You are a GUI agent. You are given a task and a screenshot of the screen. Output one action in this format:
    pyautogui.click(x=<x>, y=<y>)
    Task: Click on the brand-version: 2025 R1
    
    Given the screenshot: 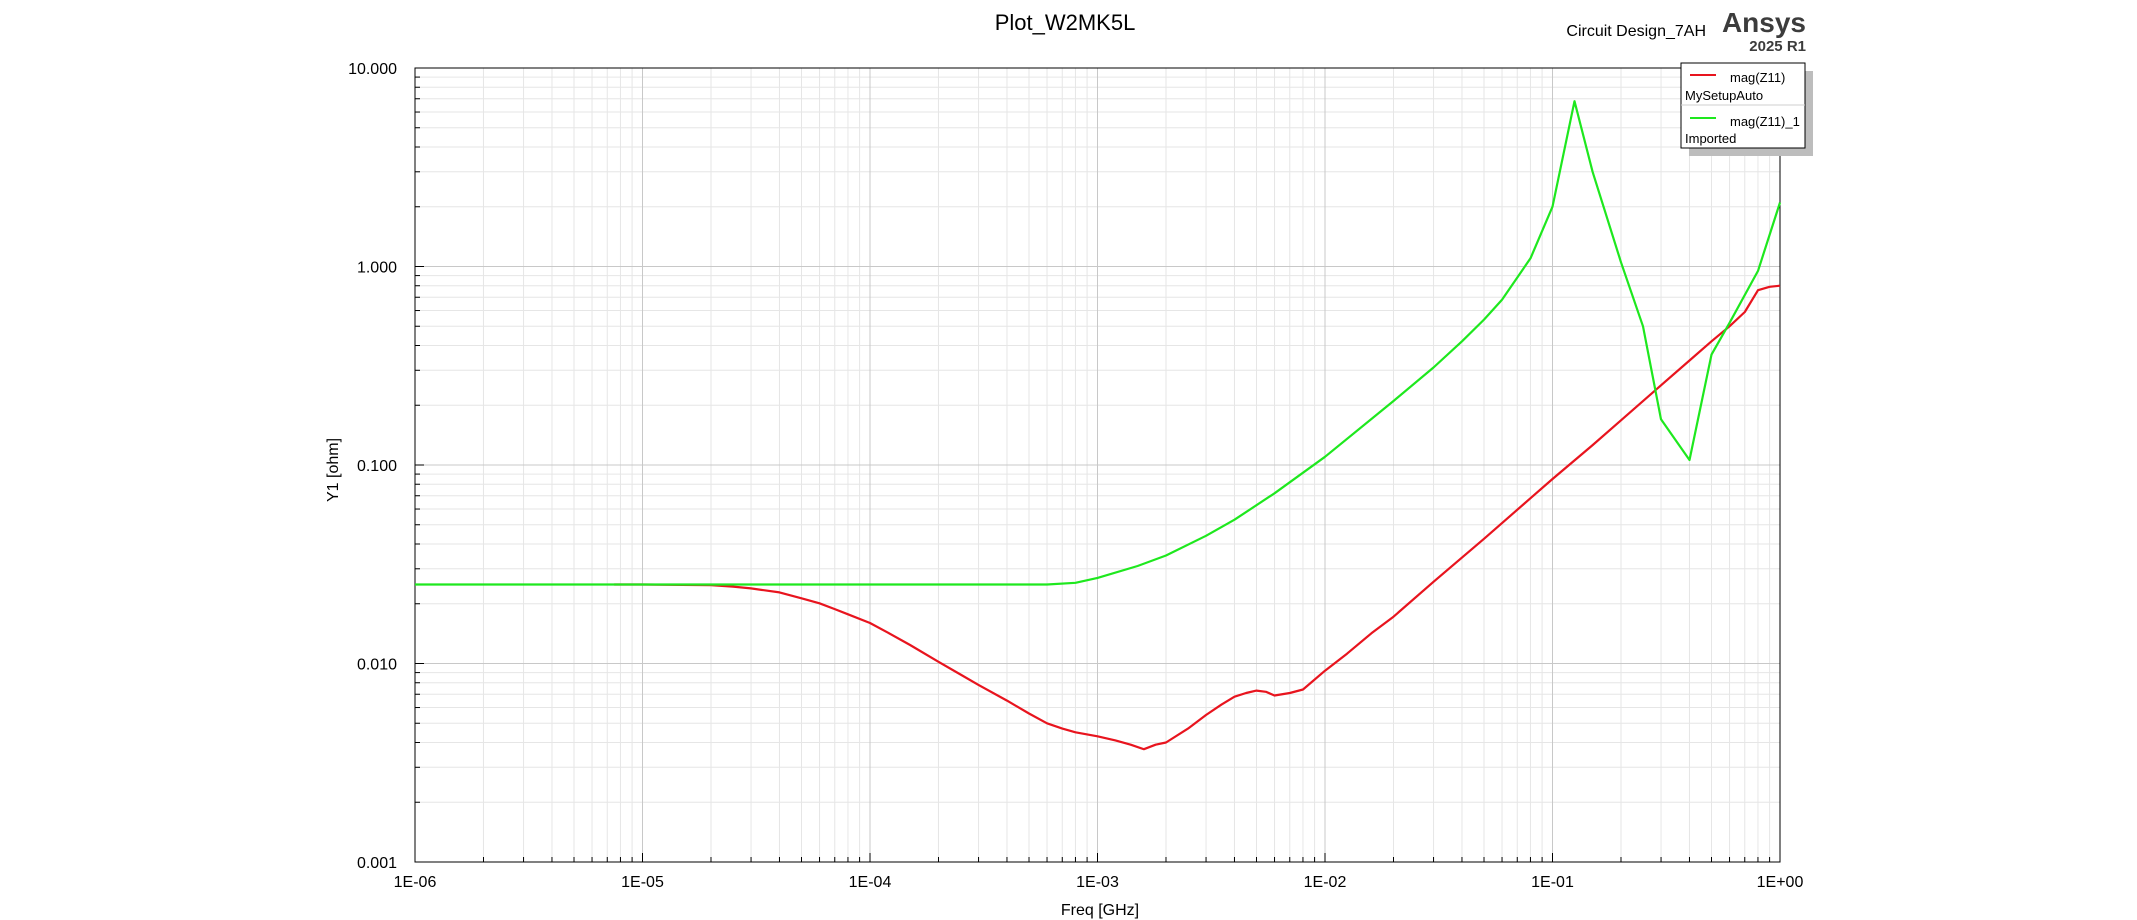 What is the action you would take?
    pyautogui.click(x=1777, y=46)
    